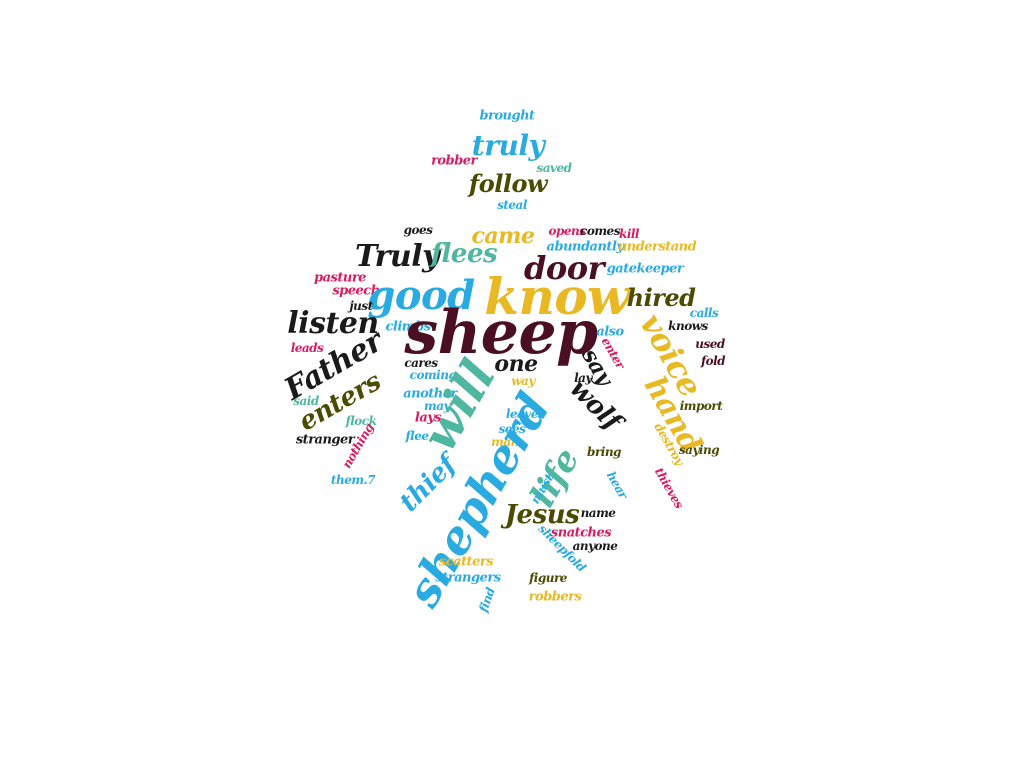  Describe the element at coordinates (408, 327) in the screenshot. I see `word-climbs: climbs` at that location.